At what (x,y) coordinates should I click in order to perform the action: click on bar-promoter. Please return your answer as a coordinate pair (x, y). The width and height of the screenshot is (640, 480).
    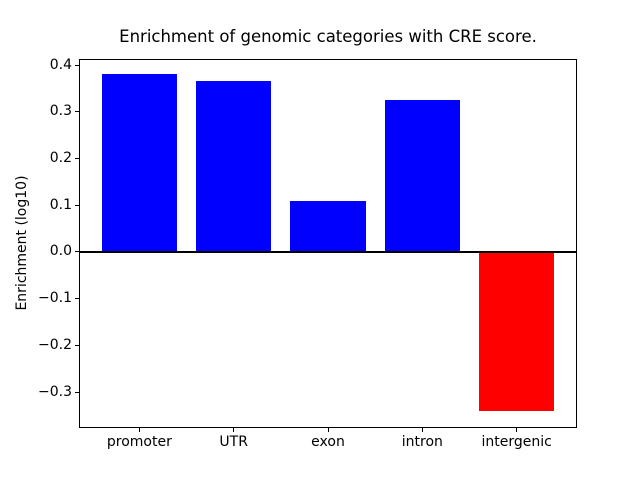
    Looking at the image, I should click on (139, 163).